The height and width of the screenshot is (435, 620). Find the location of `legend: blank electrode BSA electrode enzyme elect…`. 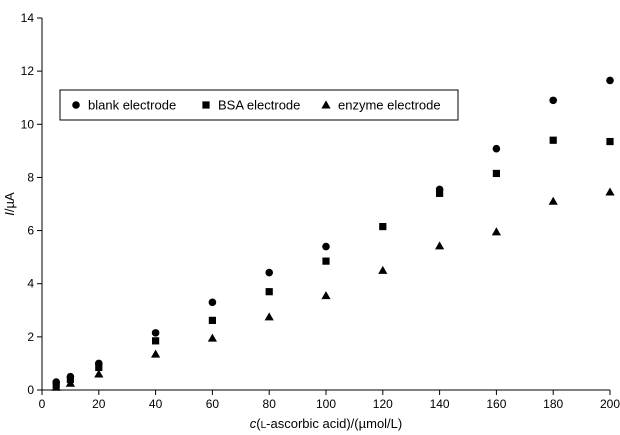

legend: blank electrode BSA electrode enzyme elect… is located at coordinates (259, 105).